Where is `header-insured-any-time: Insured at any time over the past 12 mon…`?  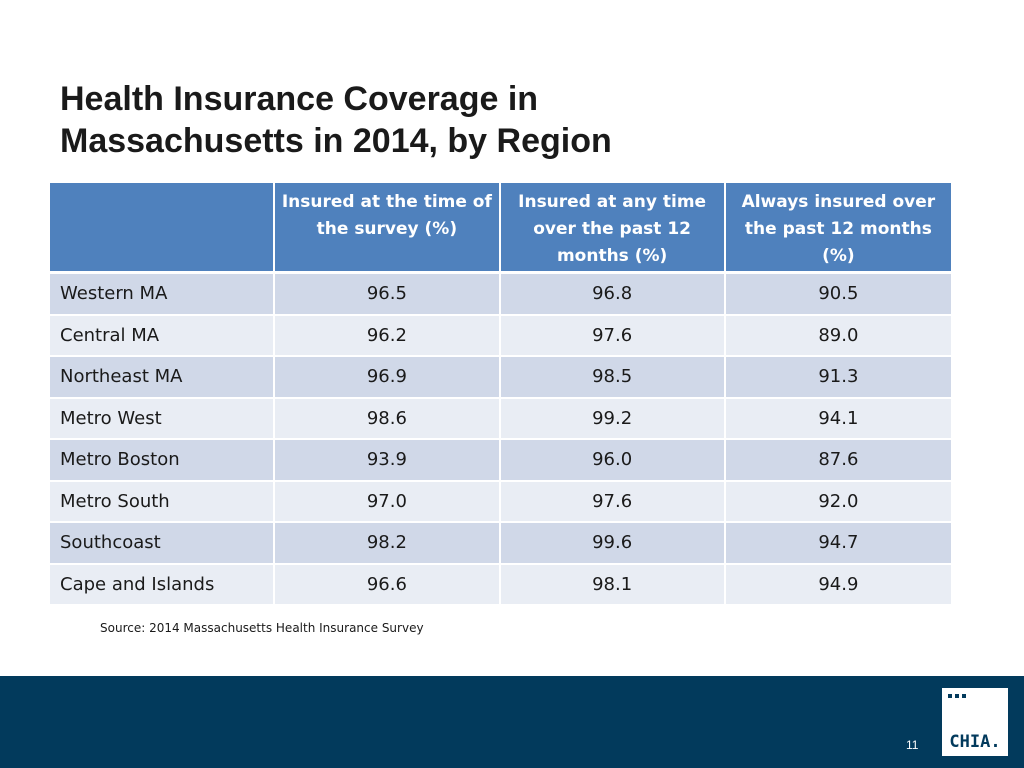 header-insured-any-time: Insured at any time over the past 12 mon… is located at coordinates (613, 228).